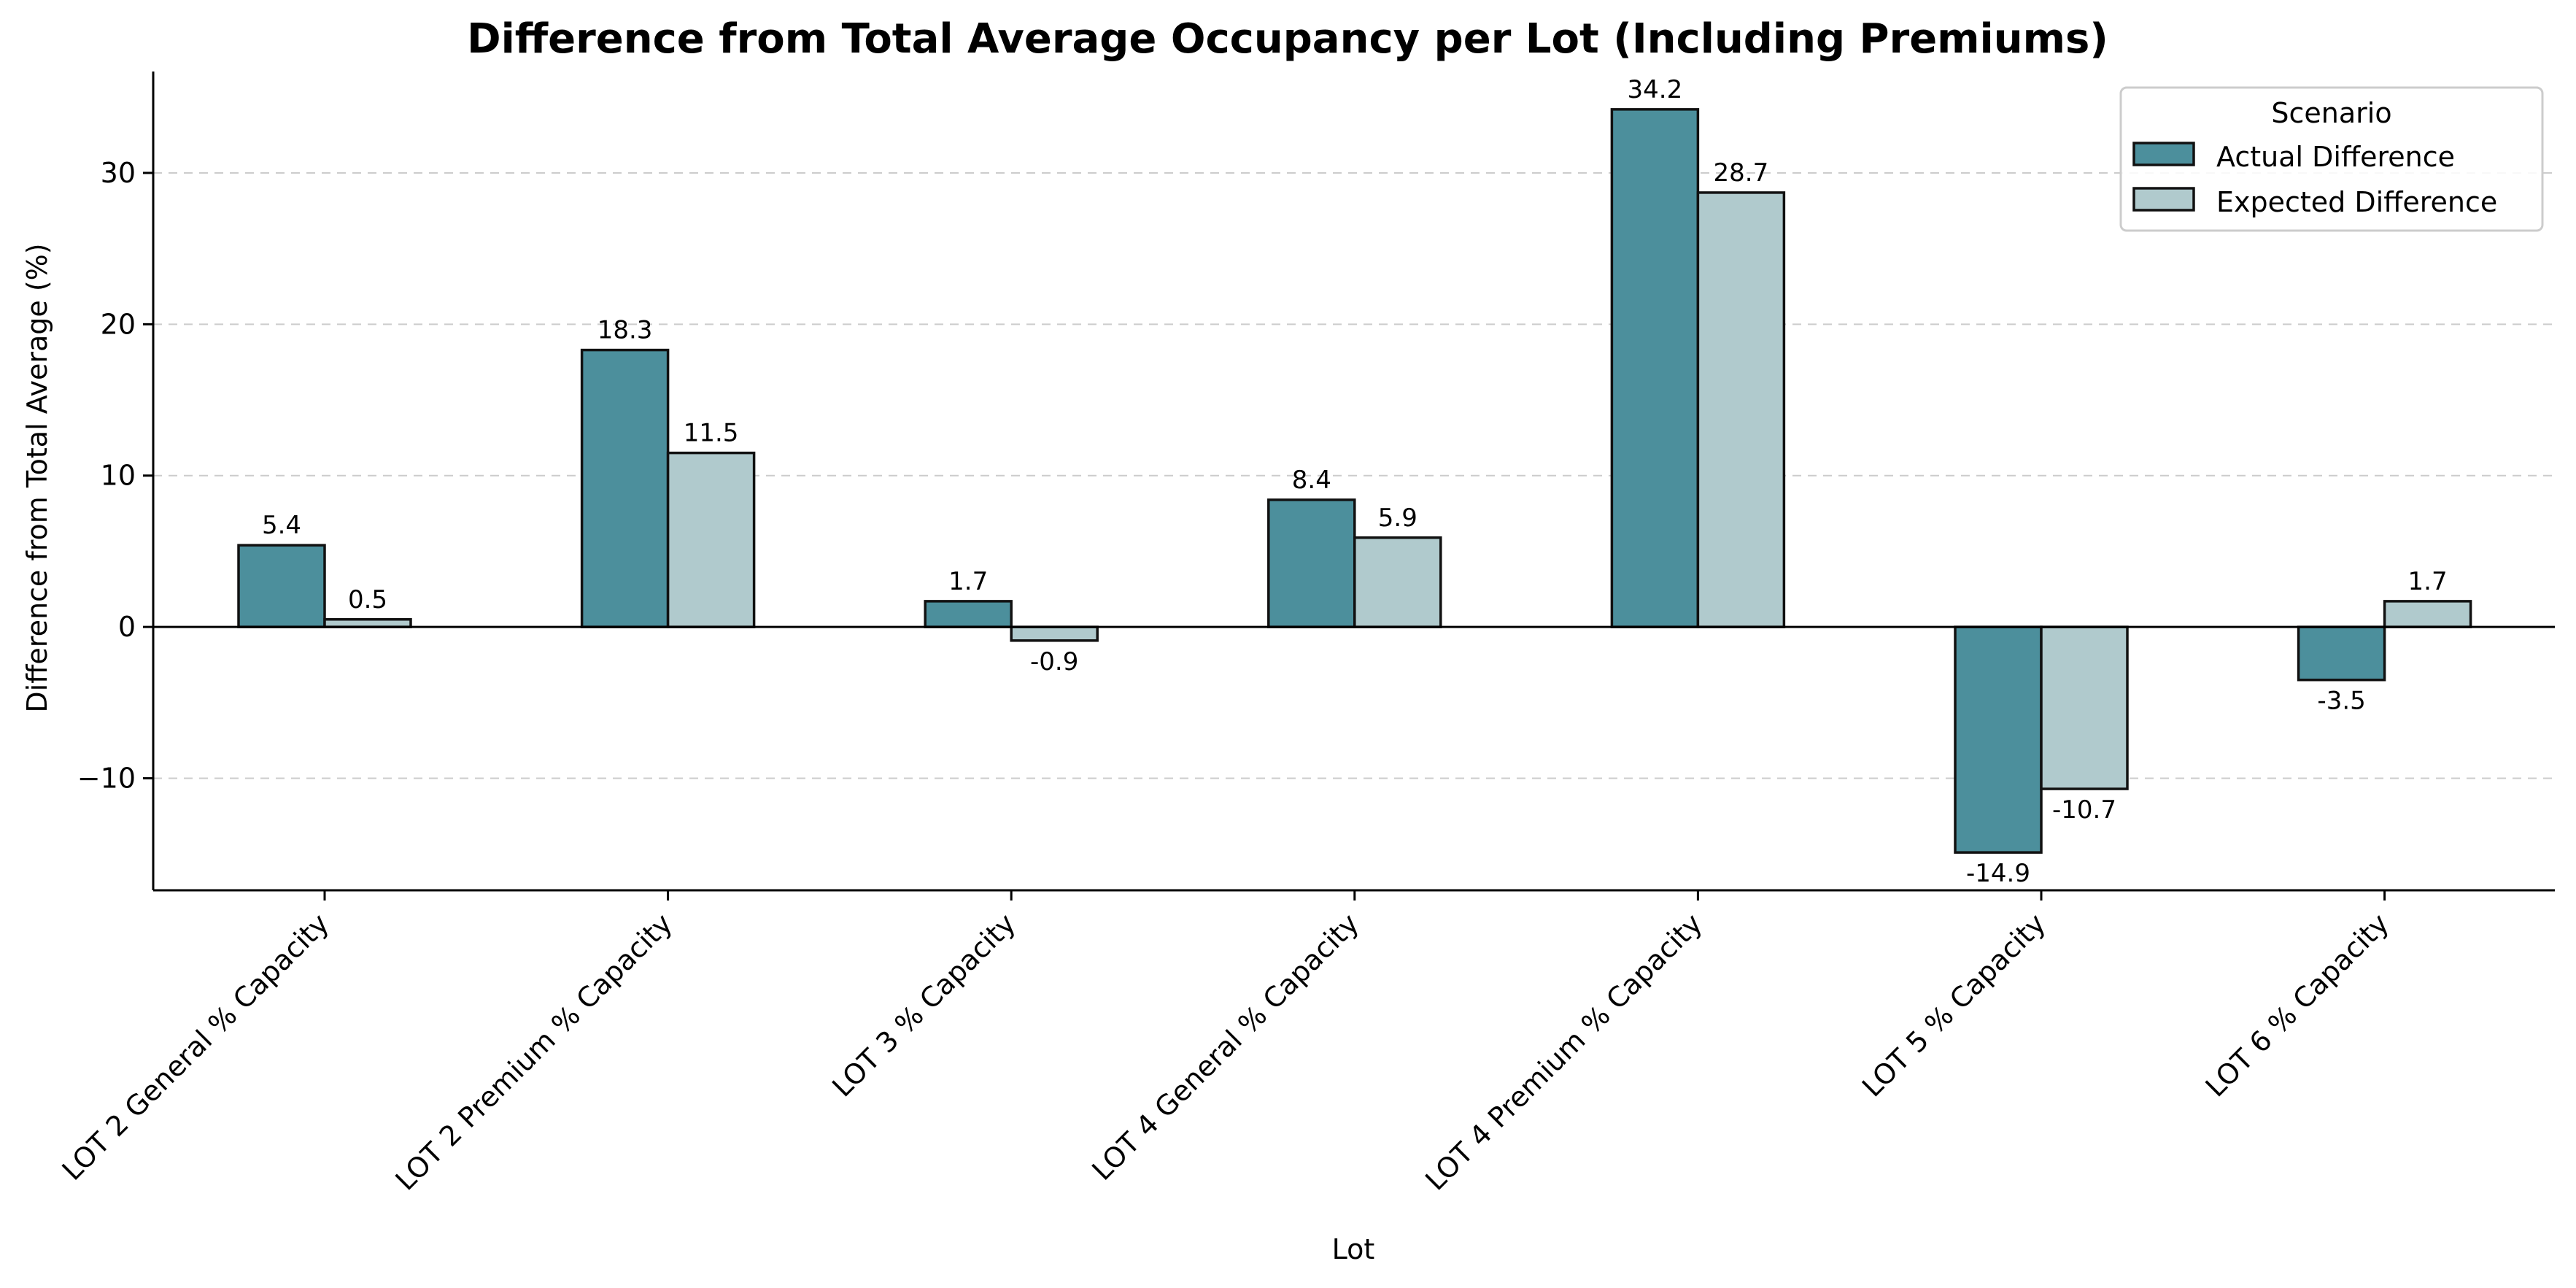 The width and height of the screenshot is (2576, 1288). Describe the element at coordinates (1741, 173) in the screenshot. I see `data-label: 28.7` at that location.